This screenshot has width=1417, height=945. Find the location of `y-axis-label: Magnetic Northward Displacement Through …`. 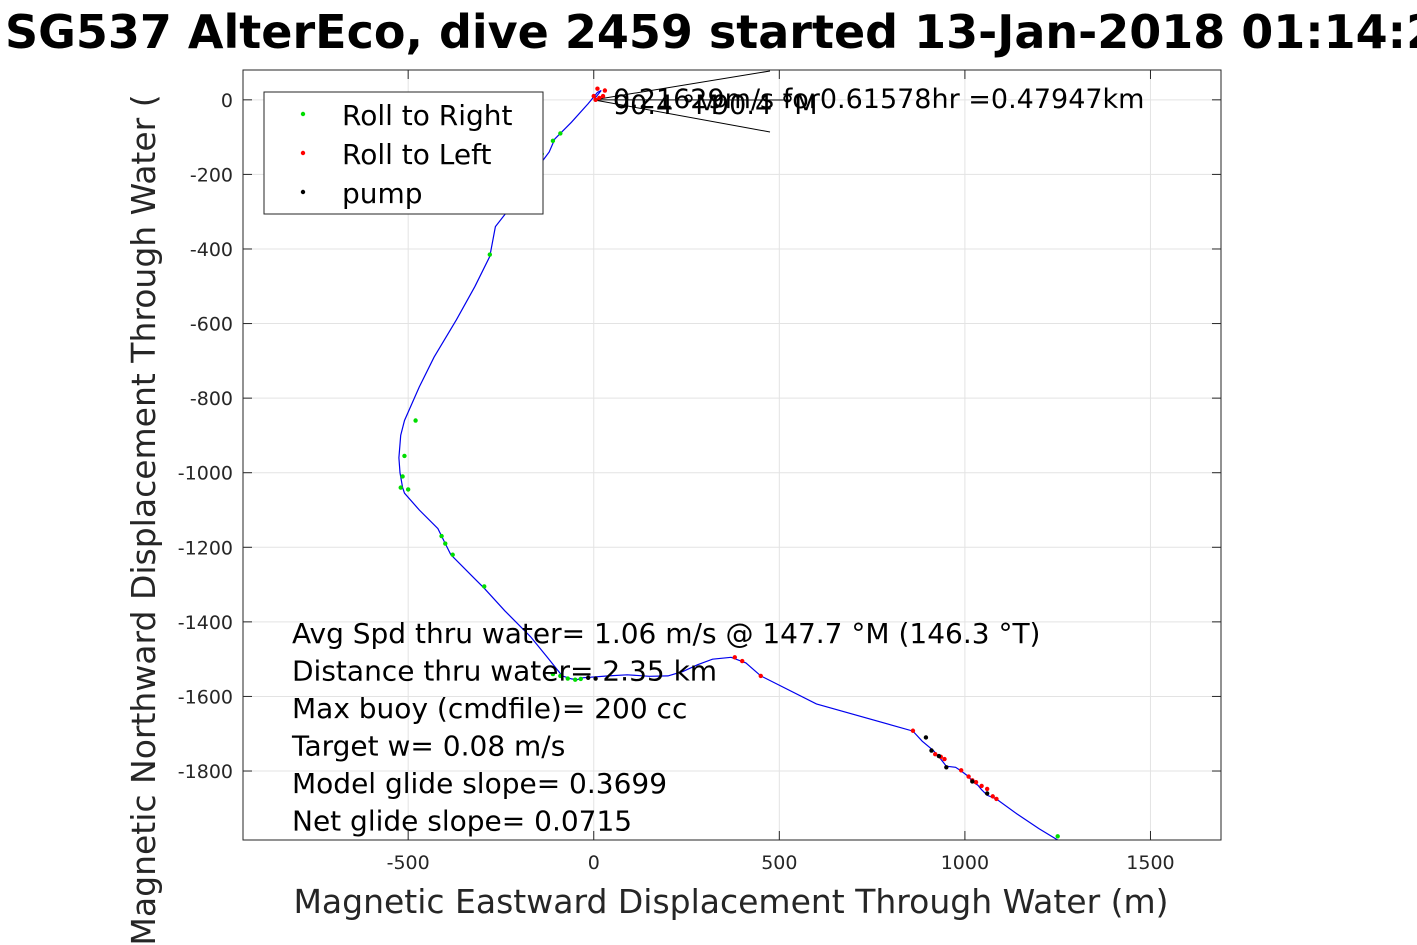

y-axis-label: Magnetic Northward Displacement Through … is located at coordinates (143, 519).